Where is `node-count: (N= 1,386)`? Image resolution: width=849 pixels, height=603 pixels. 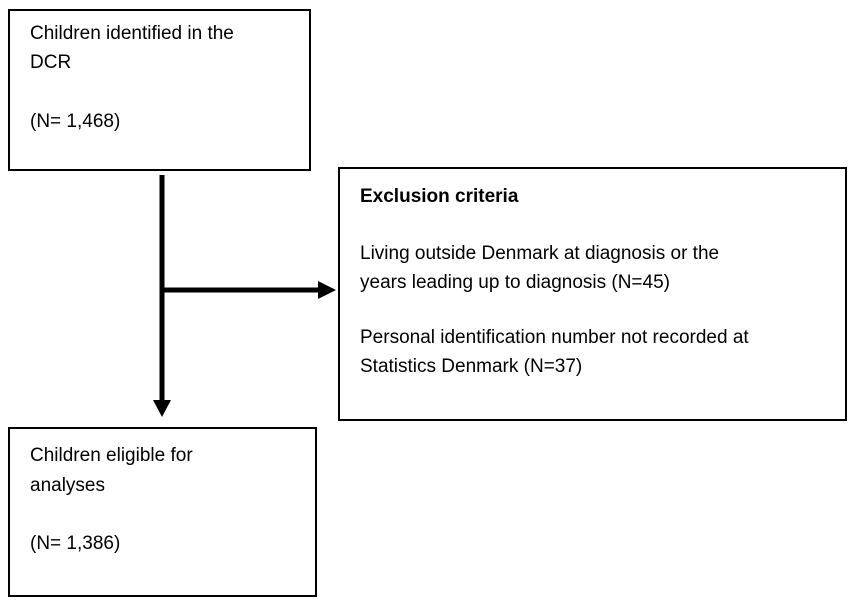
node-count: (N= 1,386) is located at coordinates (75, 543).